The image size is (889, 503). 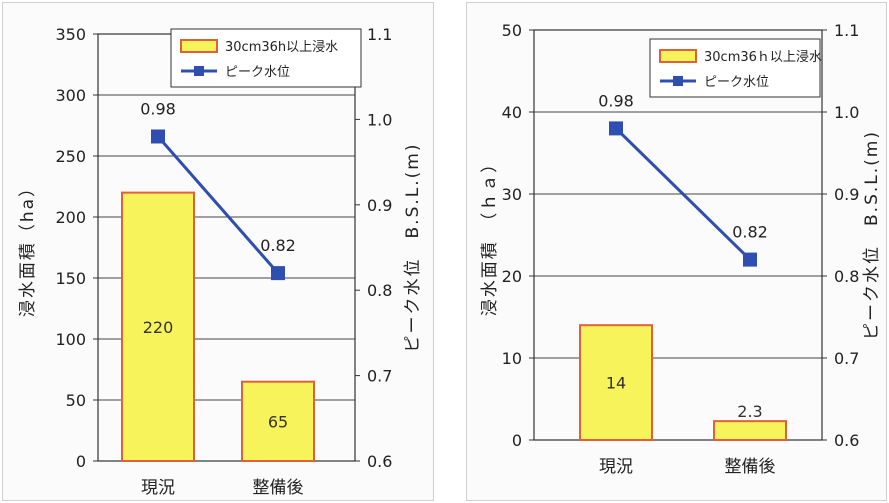 What do you see at coordinates (512, 358) in the screenshot?
I see `y-tick-label: 10` at bounding box center [512, 358].